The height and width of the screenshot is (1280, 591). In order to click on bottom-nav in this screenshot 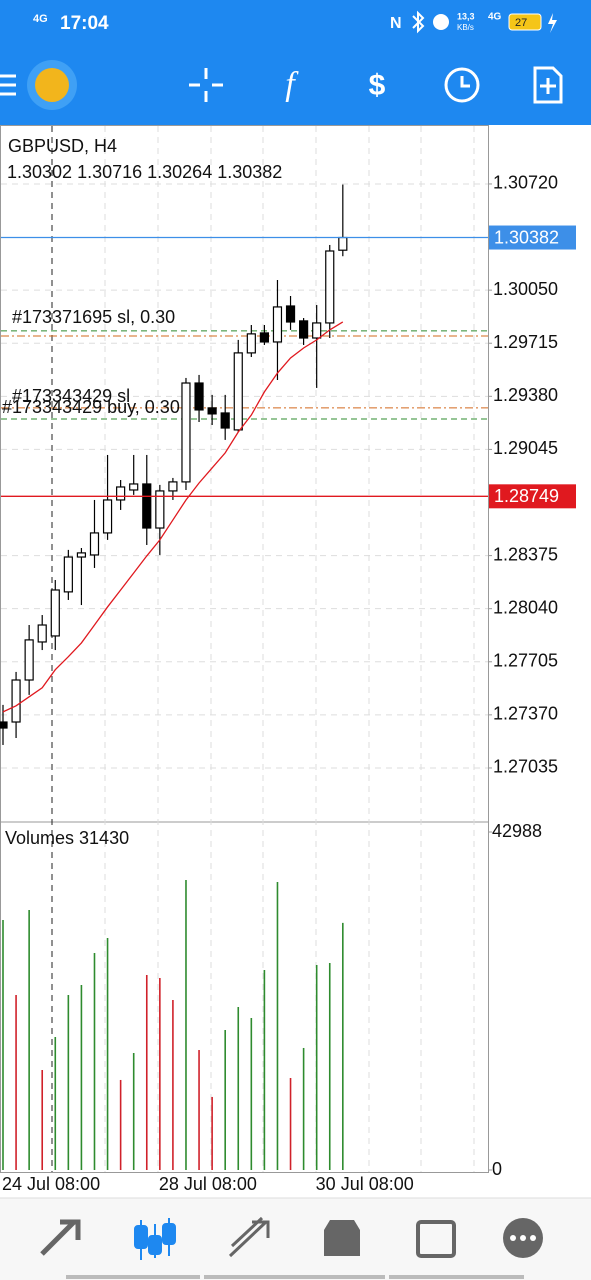, I will do `click(295, 1239)`.